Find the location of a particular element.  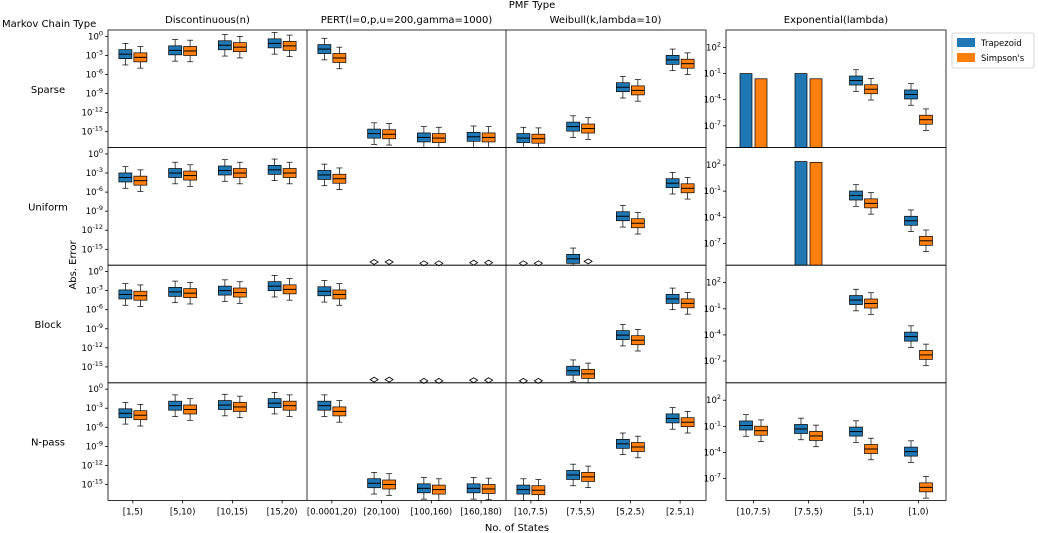

row-label: Block is located at coordinates (47, 325).